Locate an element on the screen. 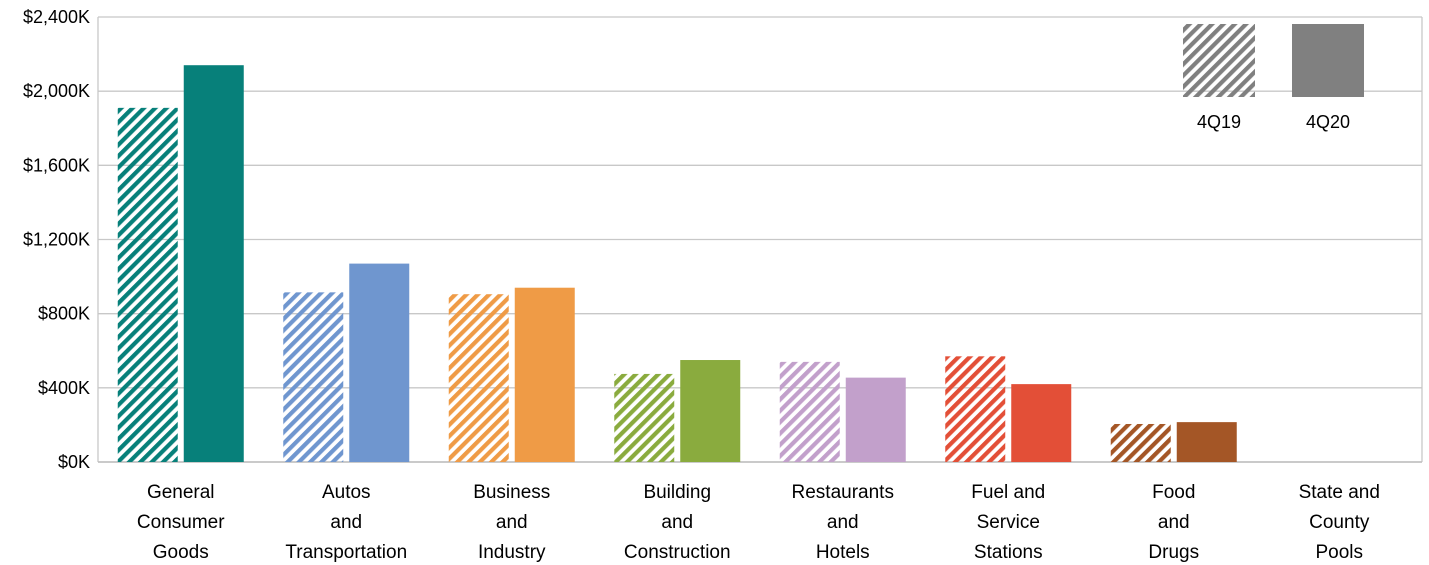  x-category-label: Transportation is located at coordinates (346, 552).